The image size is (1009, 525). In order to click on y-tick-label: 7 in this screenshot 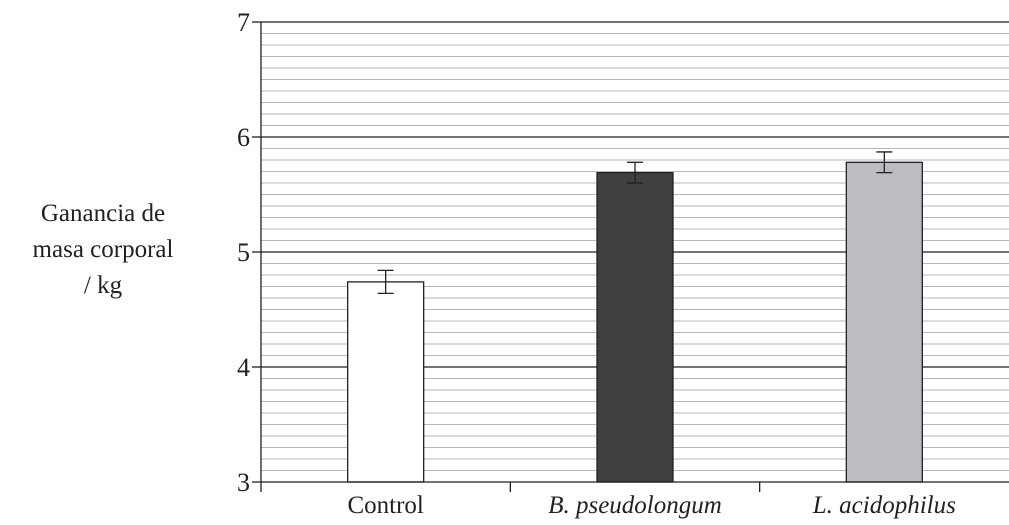, I will do `click(243, 22)`.